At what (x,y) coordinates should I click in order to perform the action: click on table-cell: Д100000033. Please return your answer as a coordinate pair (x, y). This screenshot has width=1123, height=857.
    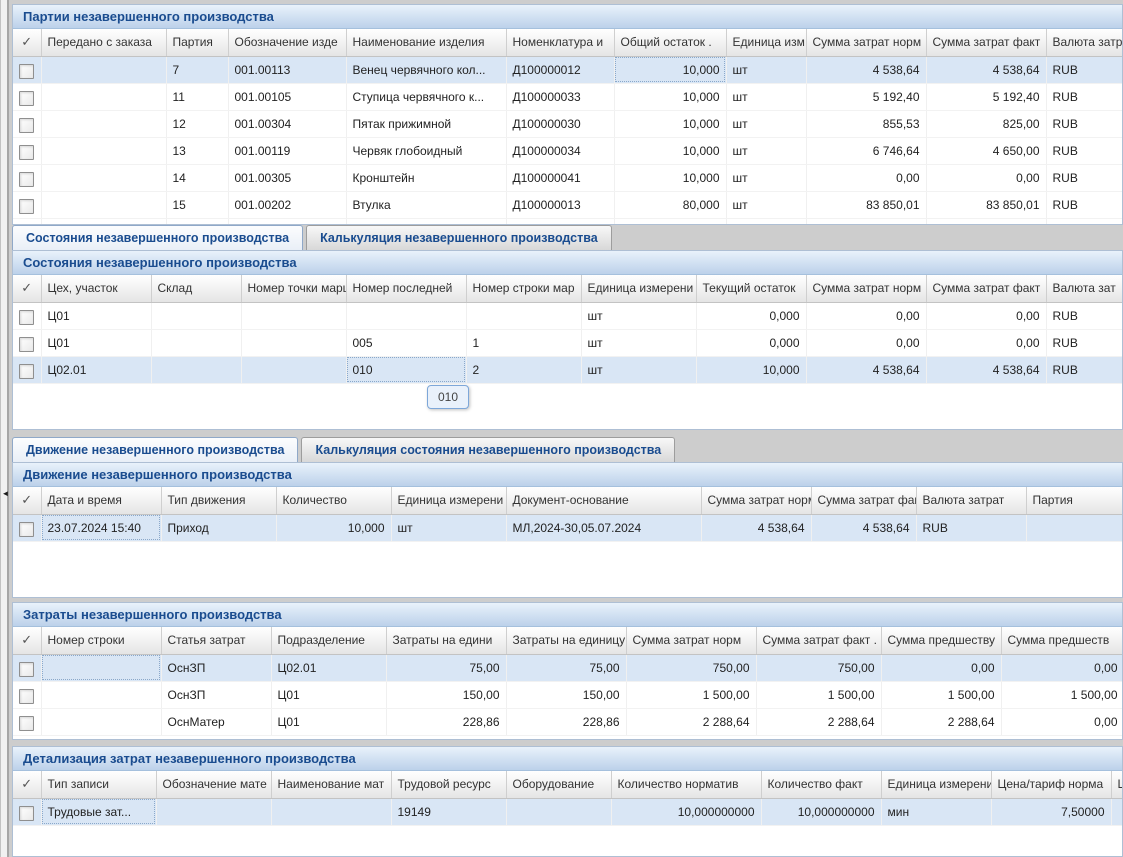
    Looking at the image, I should click on (560, 97).